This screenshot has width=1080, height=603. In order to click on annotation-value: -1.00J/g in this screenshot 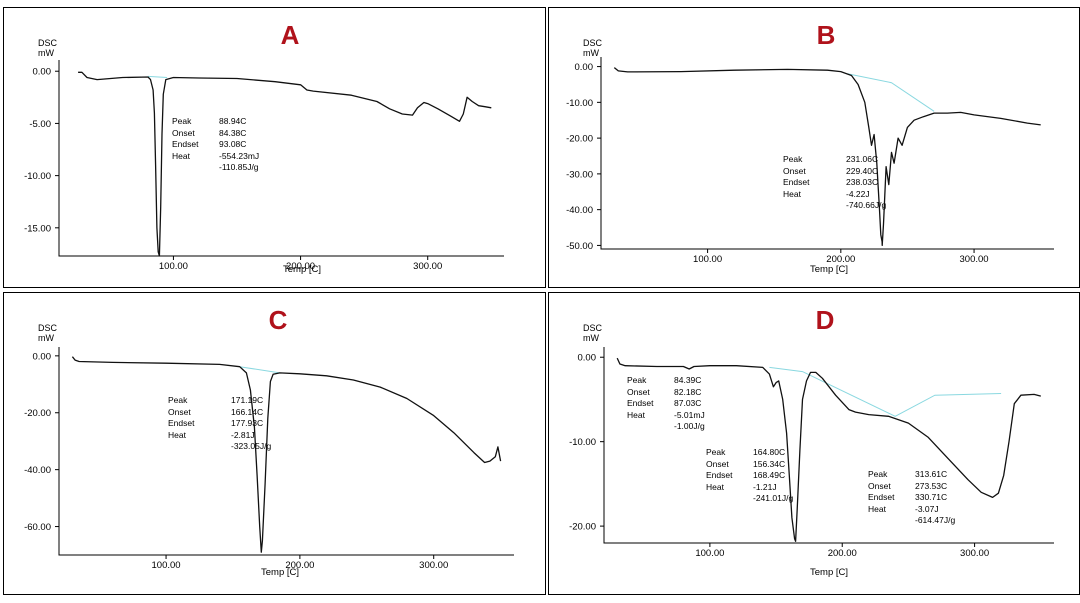, I will do `click(689, 426)`.